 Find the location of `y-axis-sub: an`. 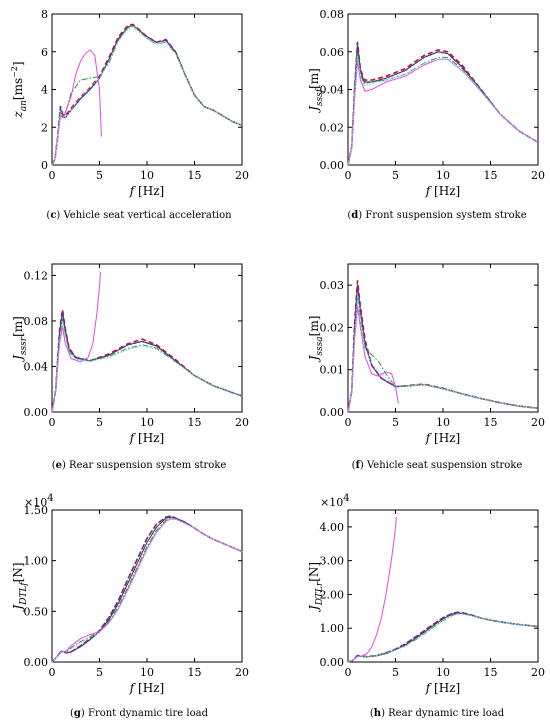

y-axis-sub: an is located at coordinates (24, 105).